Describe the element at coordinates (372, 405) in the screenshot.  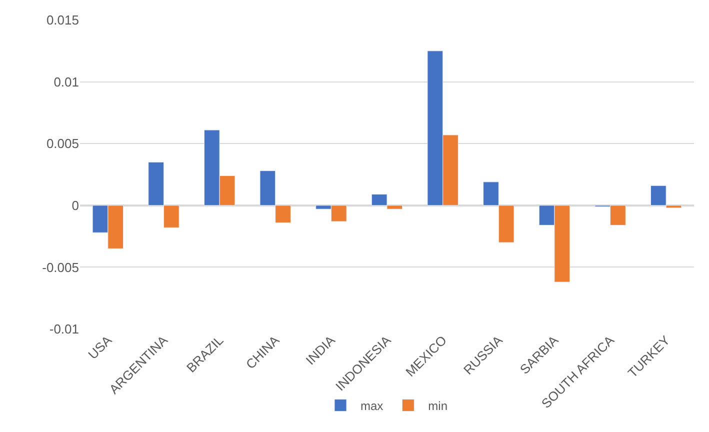
I see `legend-label: max` at that location.